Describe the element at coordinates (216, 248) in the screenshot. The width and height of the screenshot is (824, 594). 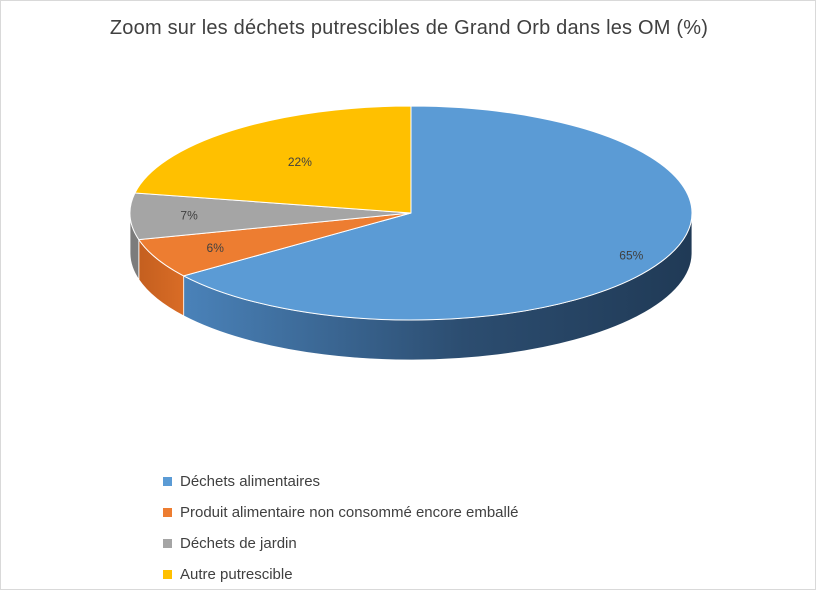
I see `data-label-produit-alimentaire-non-consomme-encore-emballe: 6%` at that location.